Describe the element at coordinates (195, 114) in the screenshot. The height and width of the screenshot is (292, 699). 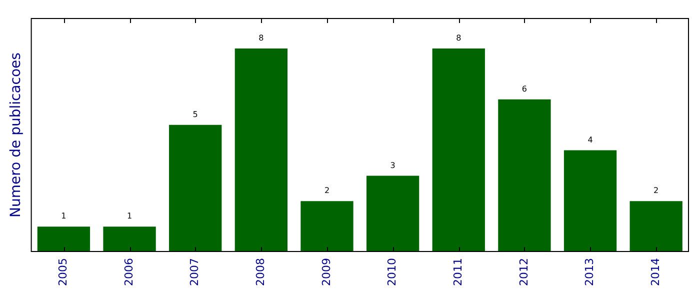
I see `data-label: 5` at that location.